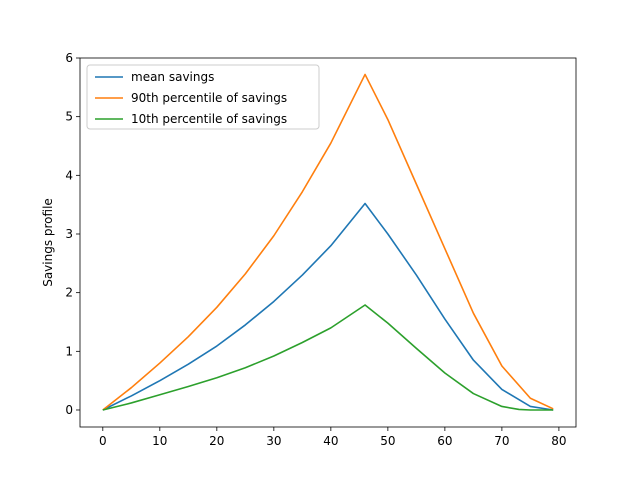 This screenshot has height=480, width=640. What do you see at coordinates (330, 441) in the screenshot?
I see `x-tick-label: 40` at bounding box center [330, 441].